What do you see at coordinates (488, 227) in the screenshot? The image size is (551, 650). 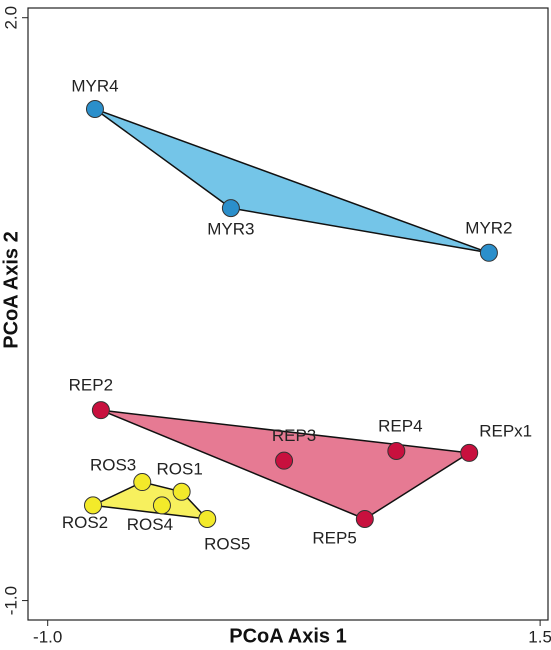 I see `point-label: MYR2` at bounding box center [488, 227].